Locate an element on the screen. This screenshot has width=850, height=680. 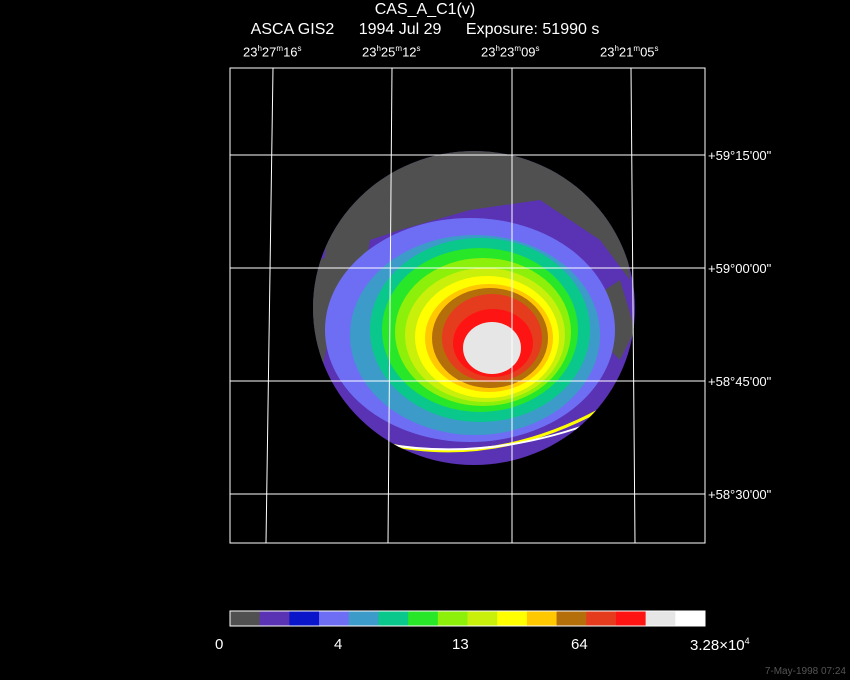
image-title: CAS_A_C1(v) is located at coordinates (425, 9).